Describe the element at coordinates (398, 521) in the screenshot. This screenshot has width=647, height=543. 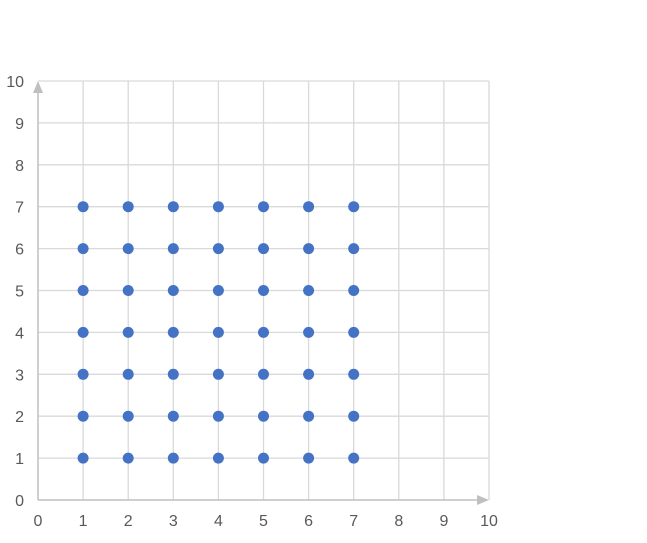
I see `x-tick-label: 8` at that location.